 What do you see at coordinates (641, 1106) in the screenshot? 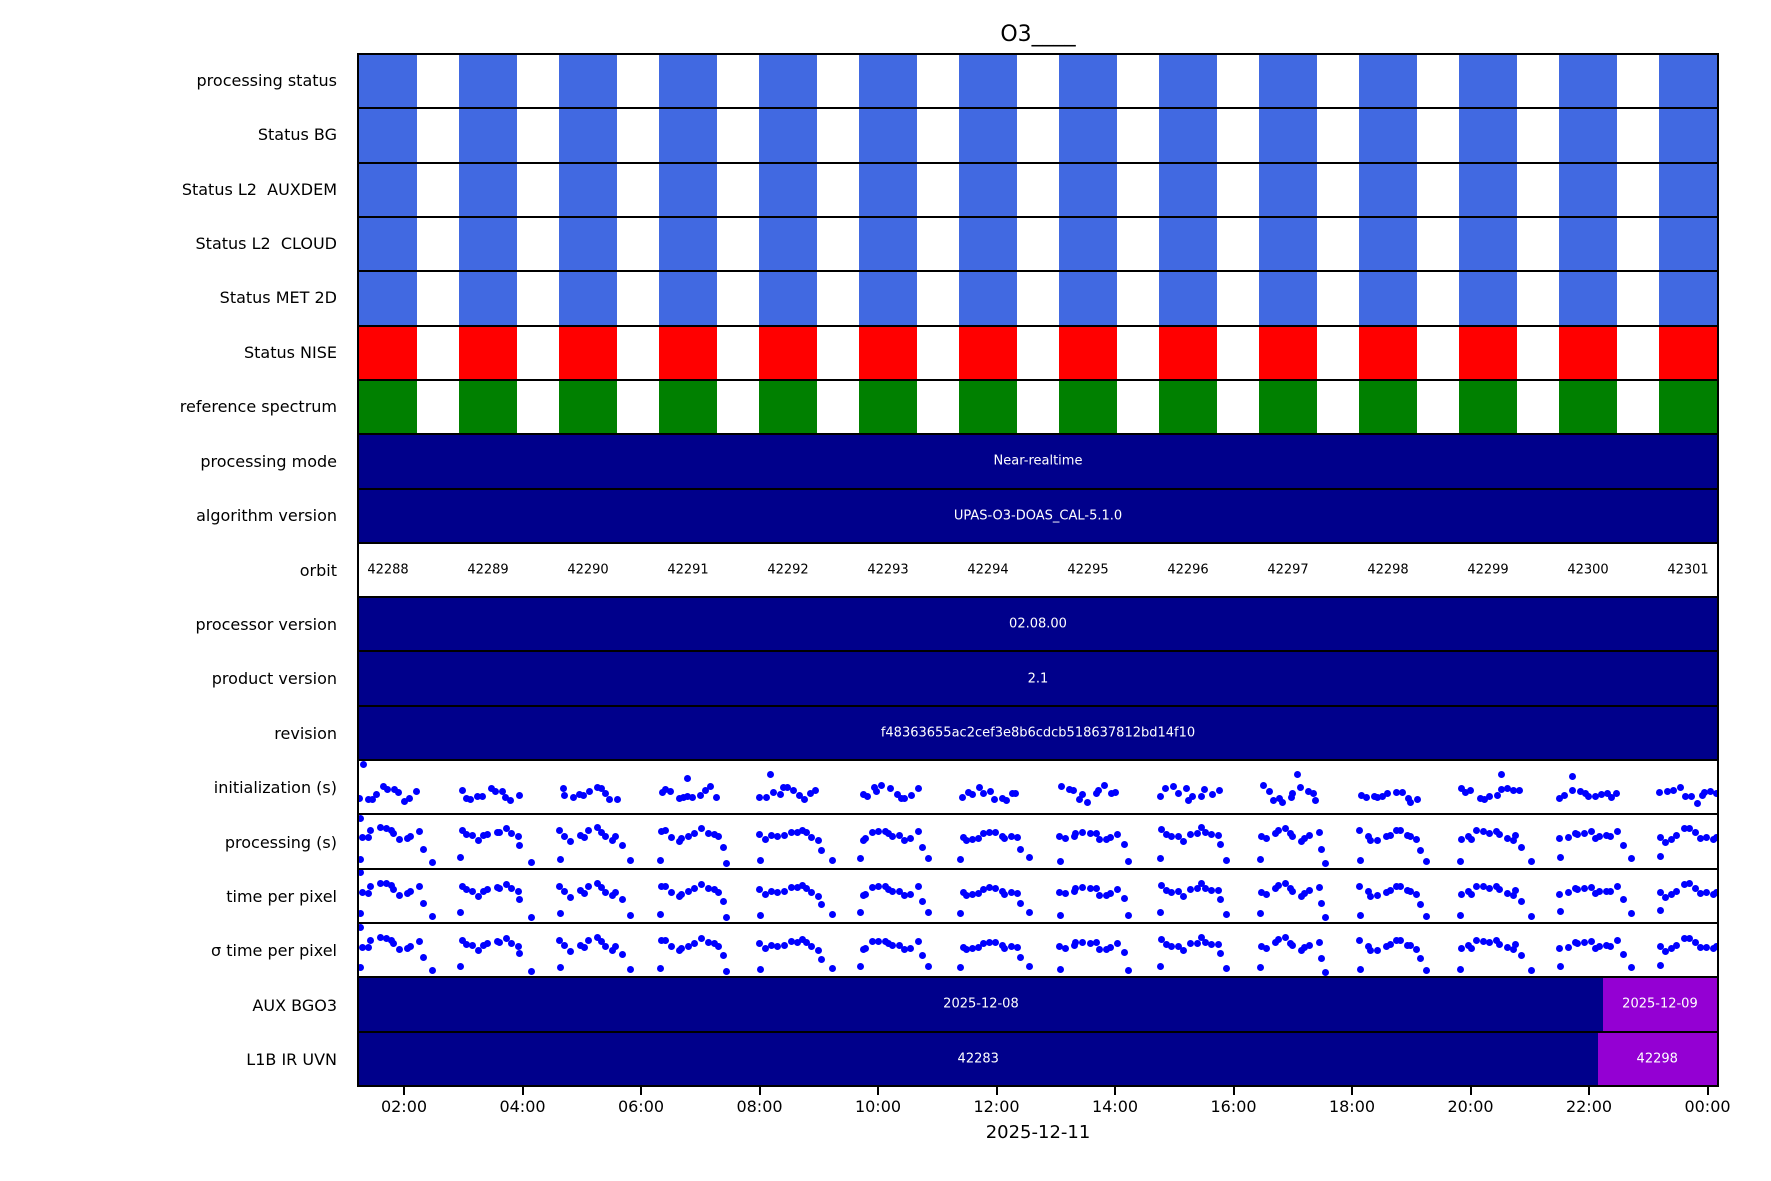
I see `x-tick-label: 06:00` at bounding box center [641, 1106].